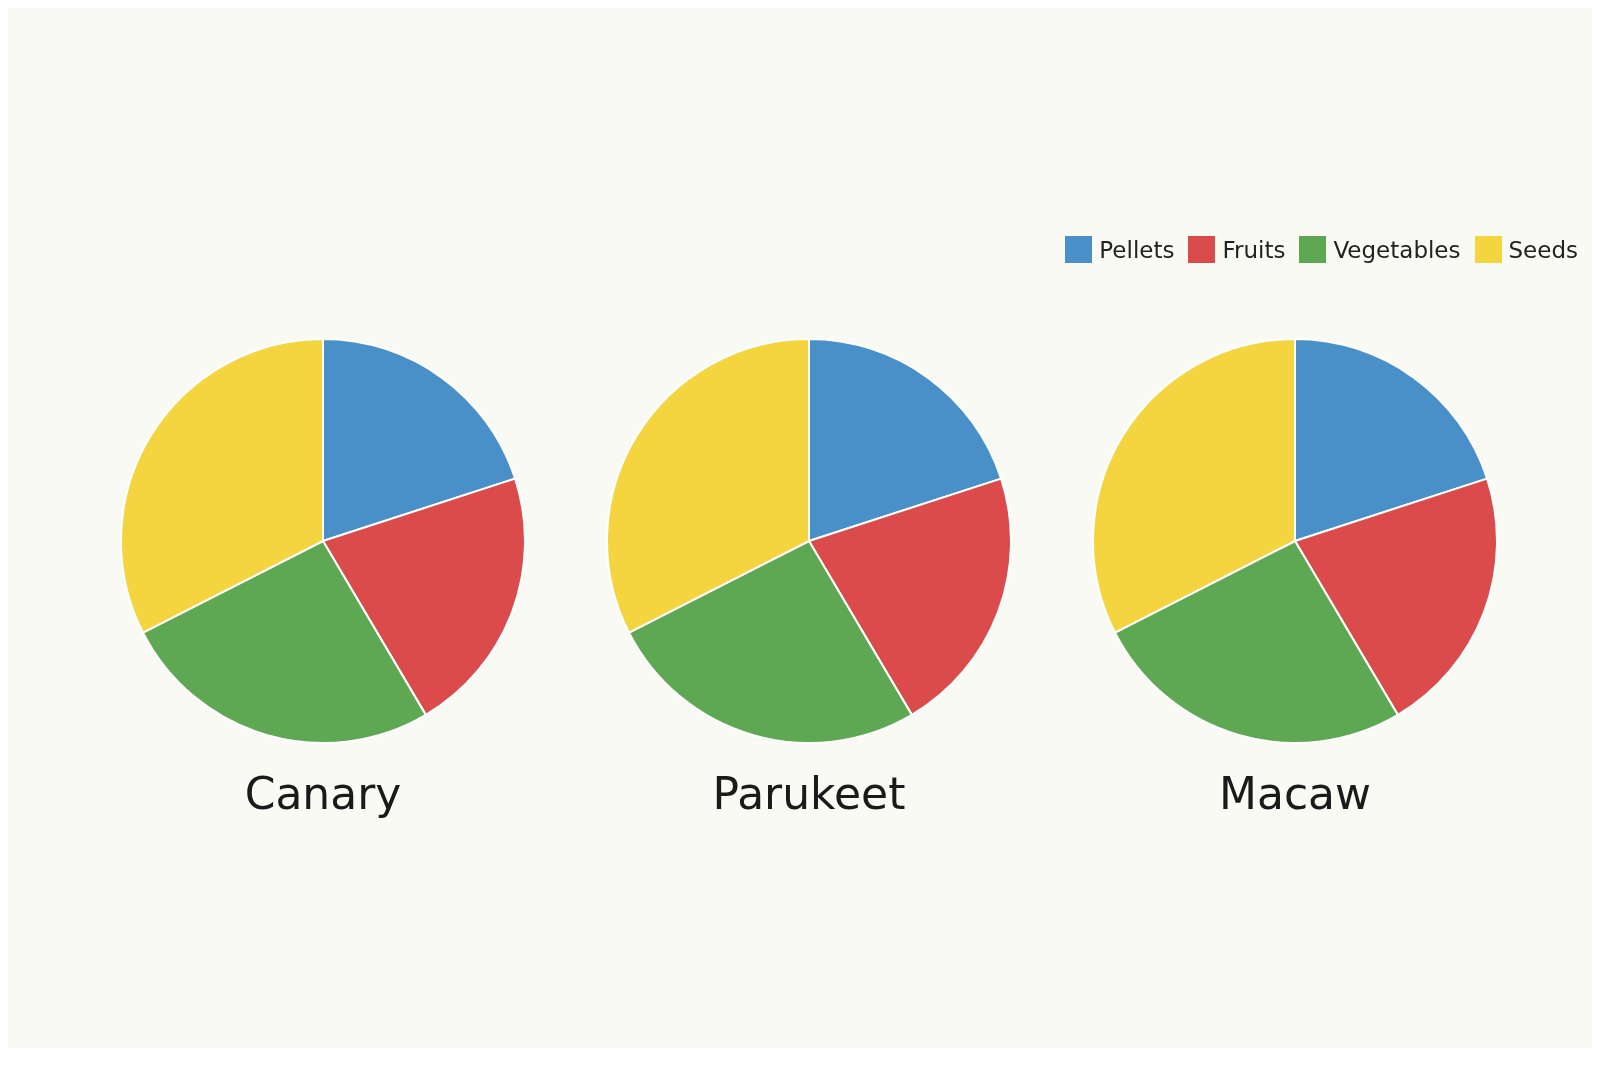 This screenshot has width=1600, height=1067. Describe the element at coordinates (323, 793) in the screenshot. I see `text: Canary` at that location.